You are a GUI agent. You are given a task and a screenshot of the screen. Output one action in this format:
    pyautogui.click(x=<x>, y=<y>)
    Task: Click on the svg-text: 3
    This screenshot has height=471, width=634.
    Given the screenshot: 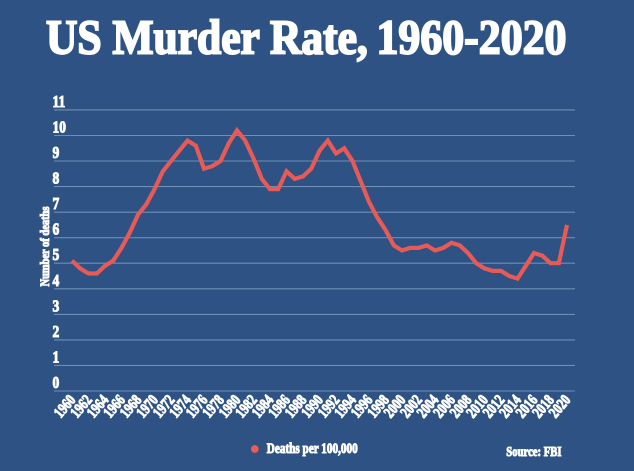 What is the action you would take?
    pyautogui.click(x=56, y=306)
    